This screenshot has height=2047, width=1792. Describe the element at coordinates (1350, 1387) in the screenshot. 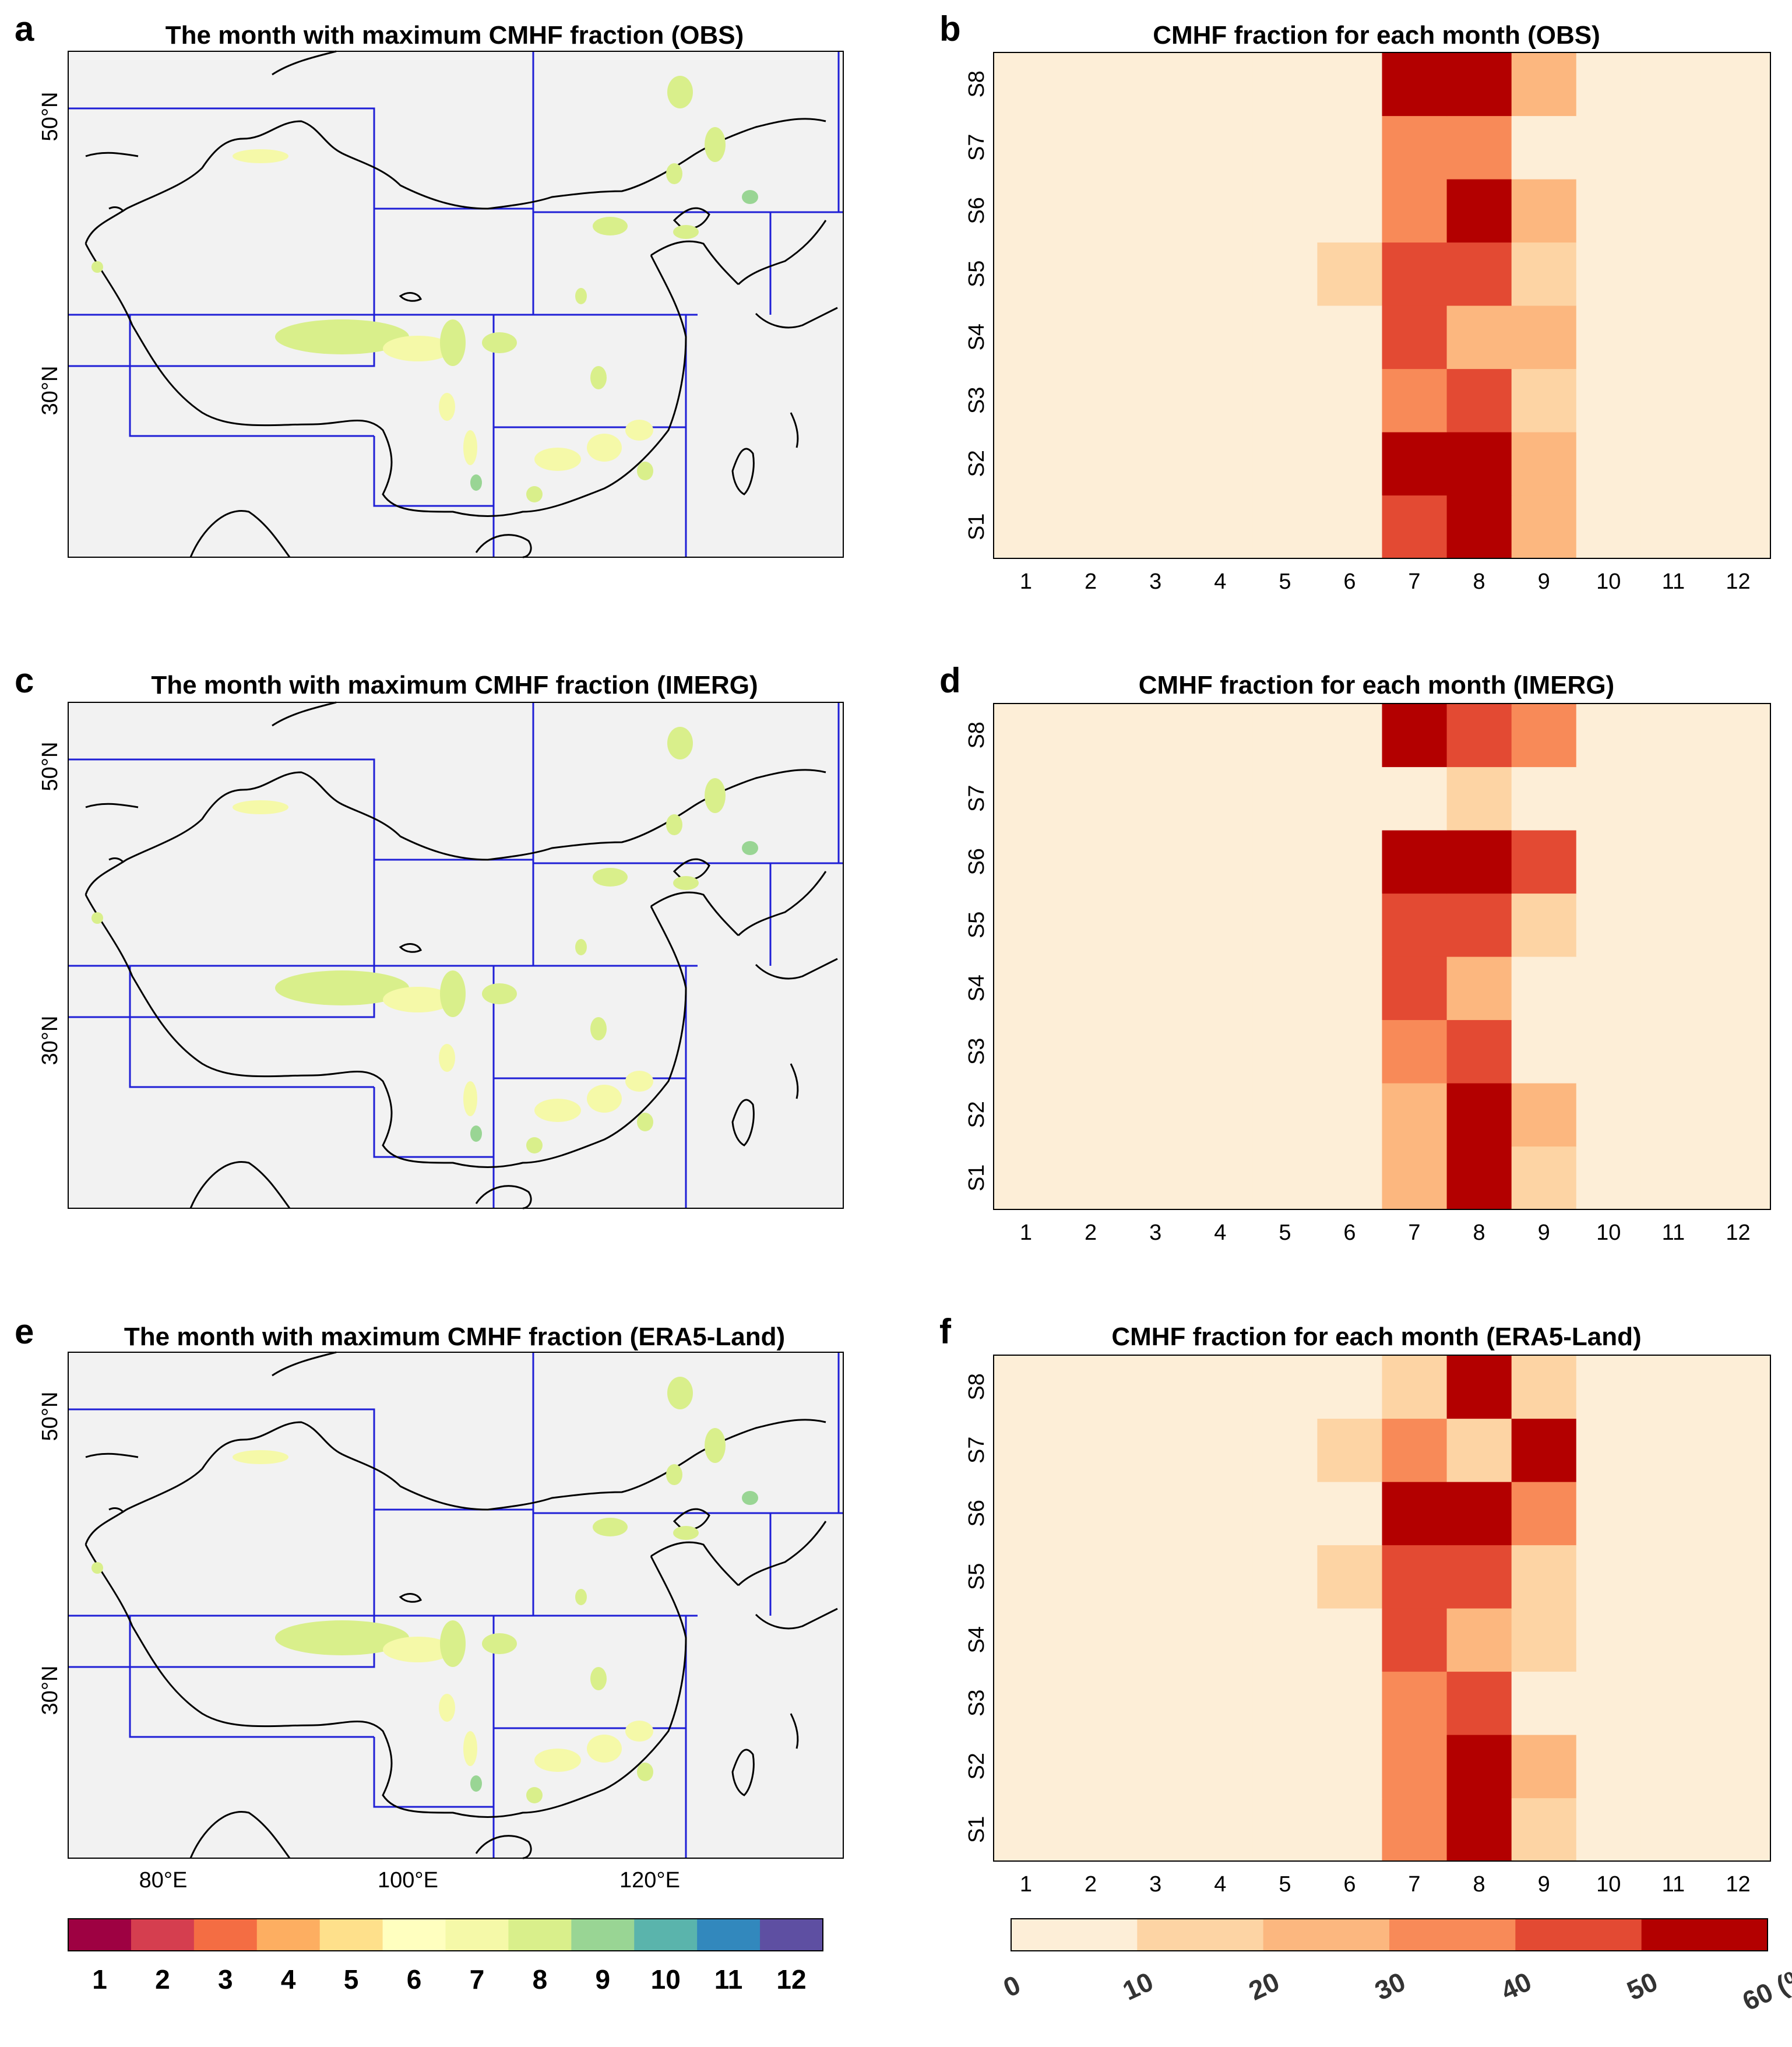

I see `heatmap-cell-S8-m6` at that location.